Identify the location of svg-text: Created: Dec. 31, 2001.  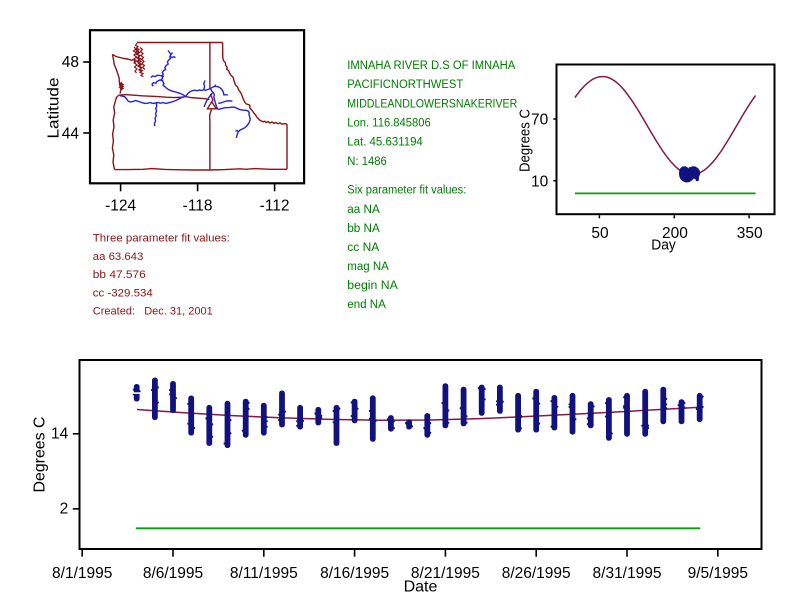
(153, 312).